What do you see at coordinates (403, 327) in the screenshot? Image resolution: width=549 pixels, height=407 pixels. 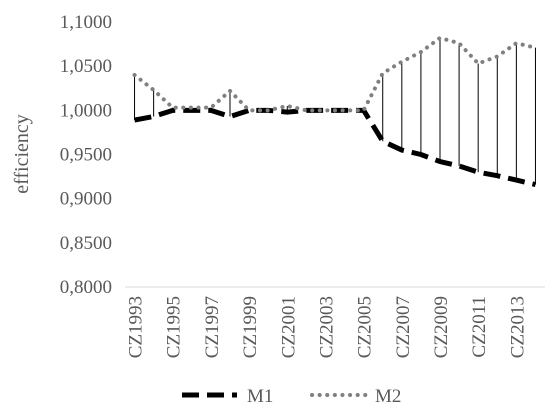 I see `x-tick-label: CZ2007` at bounding box center [403, 327].